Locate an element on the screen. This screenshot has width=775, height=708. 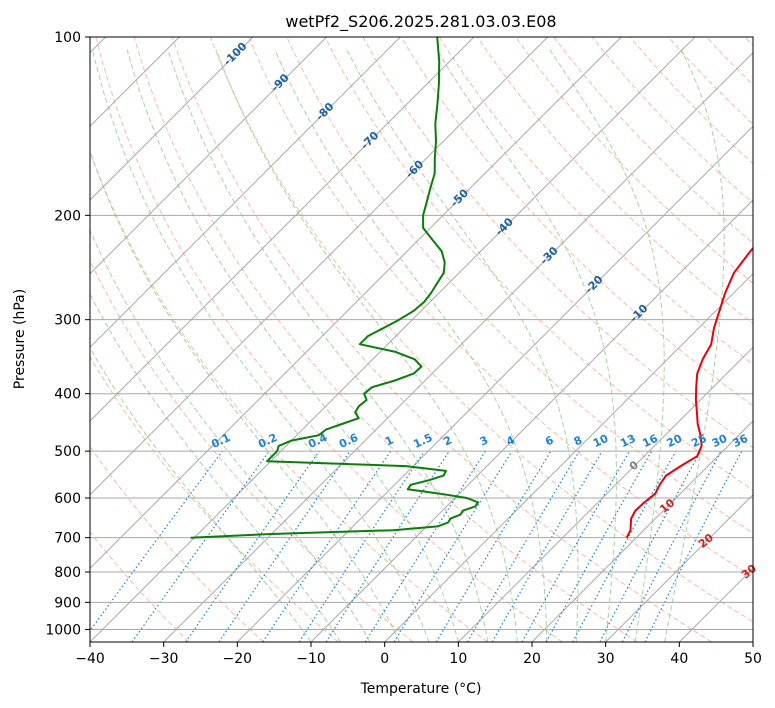
y-tick-label: 600 is located at coordinates (67, 499).